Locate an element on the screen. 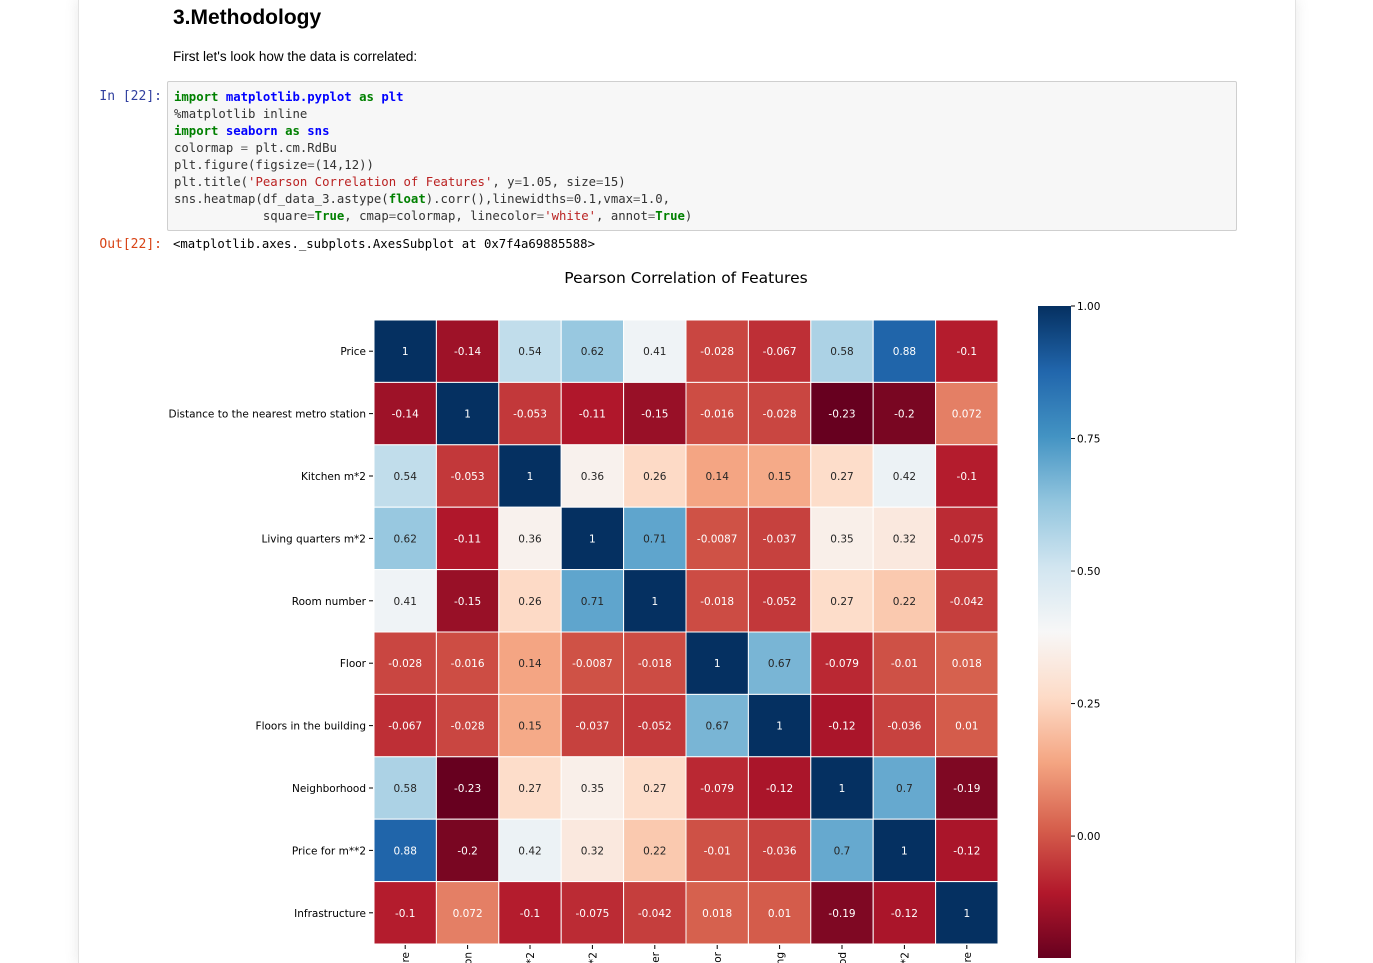 Image resolution: width=1373 pixels, height=963 pixels. cell-annotation: -0.23 is located at coordinates (467, 789).